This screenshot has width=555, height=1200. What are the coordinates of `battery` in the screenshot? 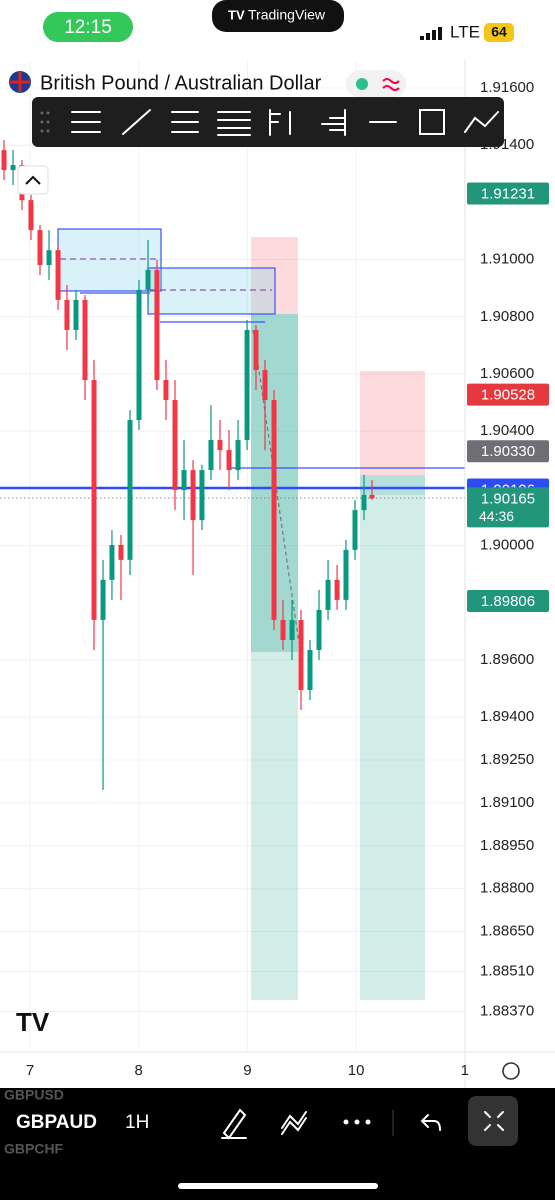 It's located at (499, 32).